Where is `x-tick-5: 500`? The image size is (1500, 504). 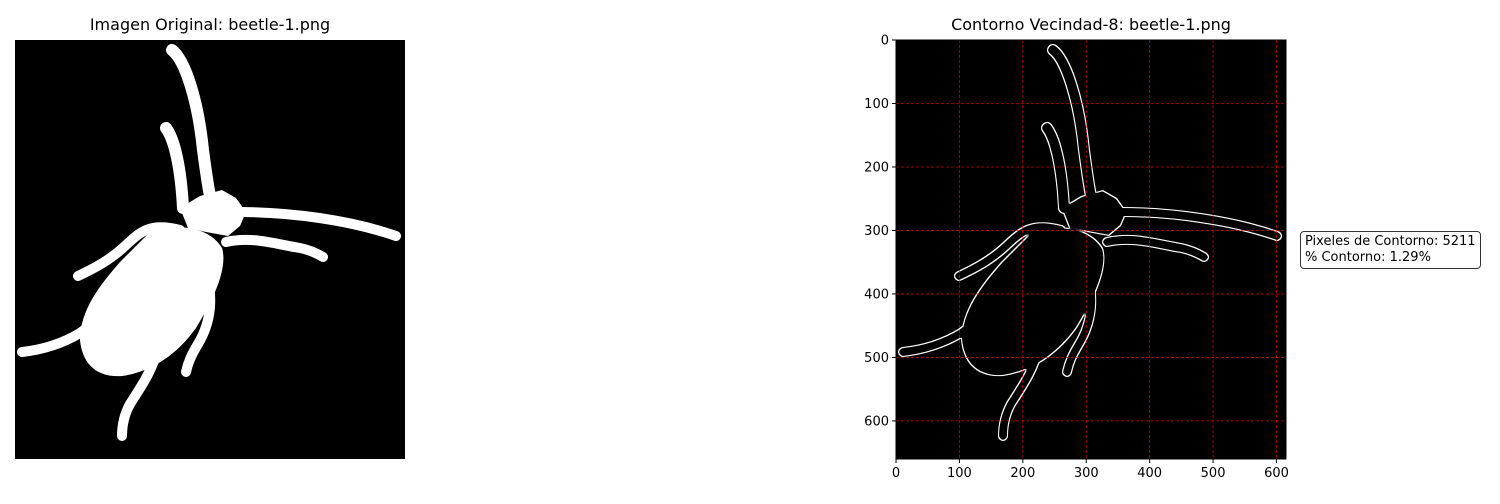 x-tick-5: 500 is located at coordinates (1213, 470).